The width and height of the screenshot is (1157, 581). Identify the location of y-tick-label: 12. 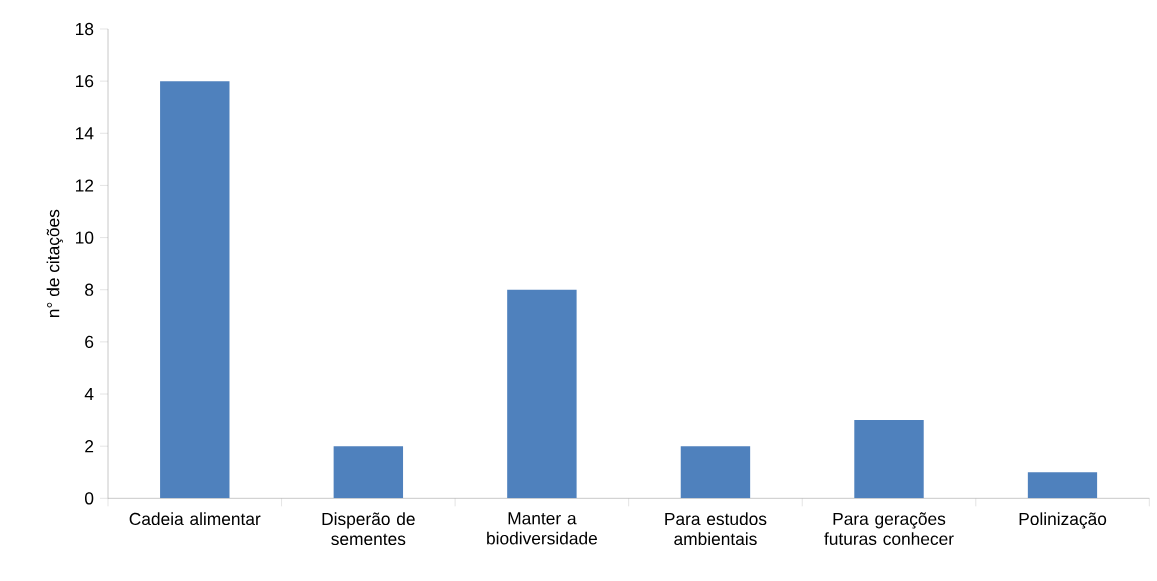
(85, 185).